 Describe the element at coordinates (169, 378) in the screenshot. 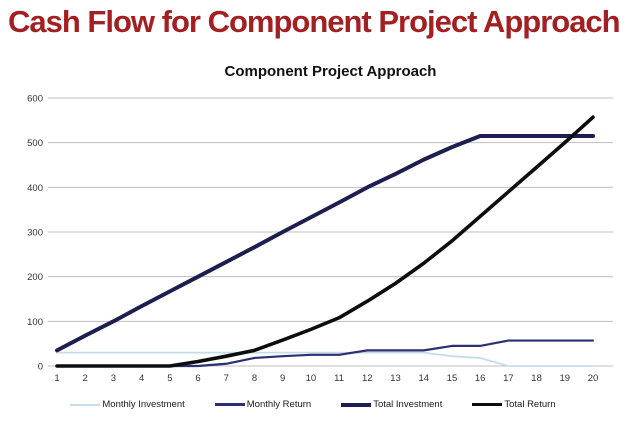

I see `x-tick-label: 5` at that location.